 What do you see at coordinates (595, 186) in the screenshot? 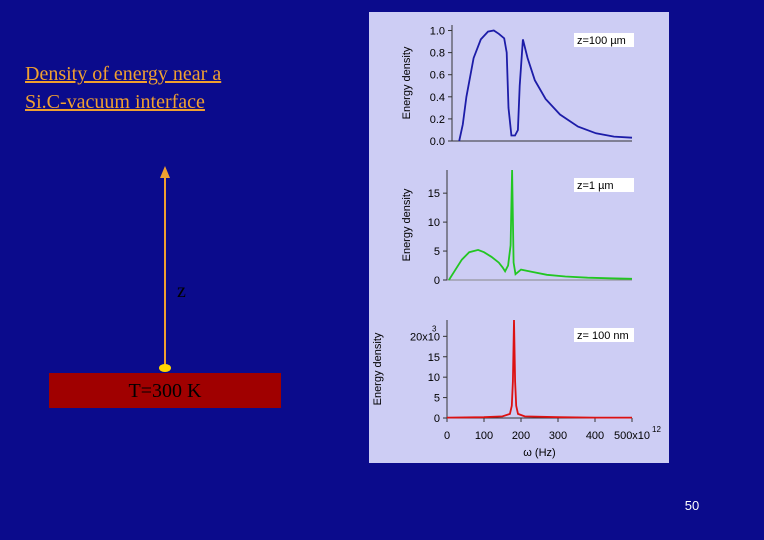
I see `annotation: z=1 µm` at bounding box center [595, 186].